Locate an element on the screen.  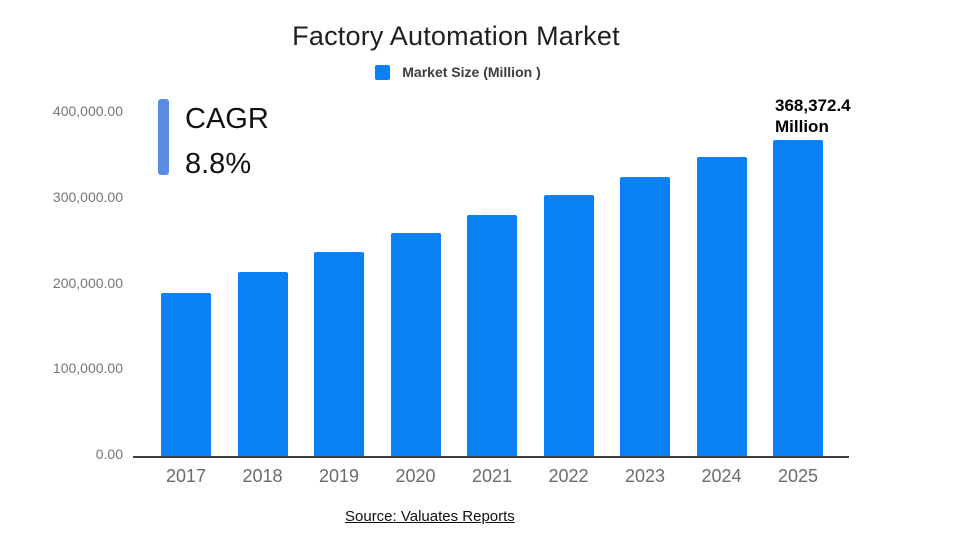
x-axis-label-2020: 2020 is located at coordinates (415, 476).